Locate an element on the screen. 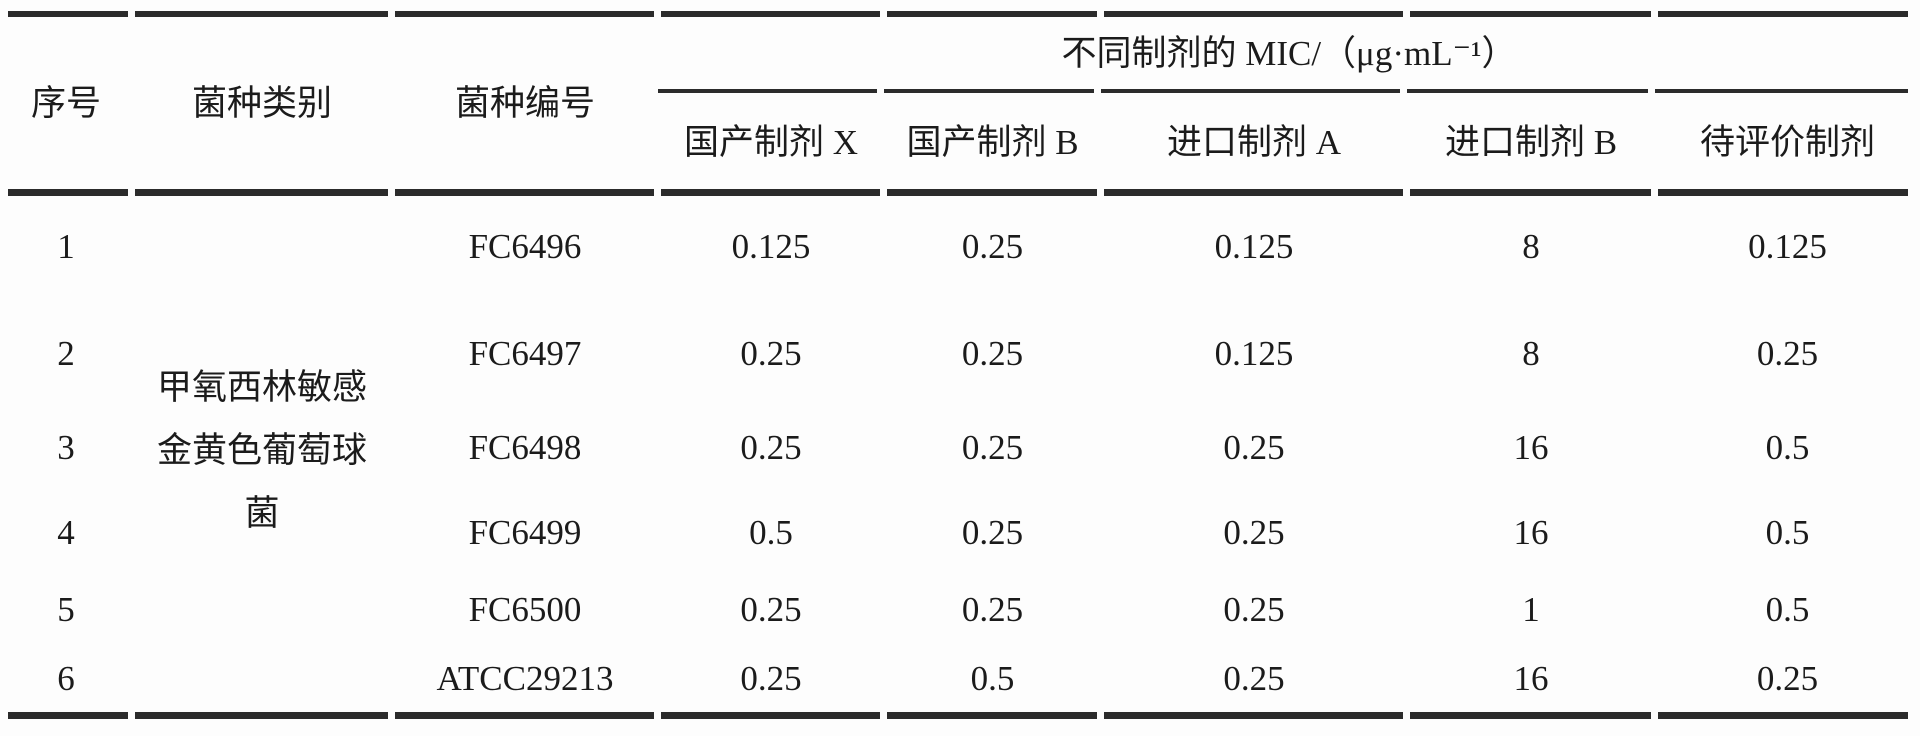 This screenshot has height=736, width=1920. subheader-domestic-b: 国产制剂 B is located at coordinates (992, 142).